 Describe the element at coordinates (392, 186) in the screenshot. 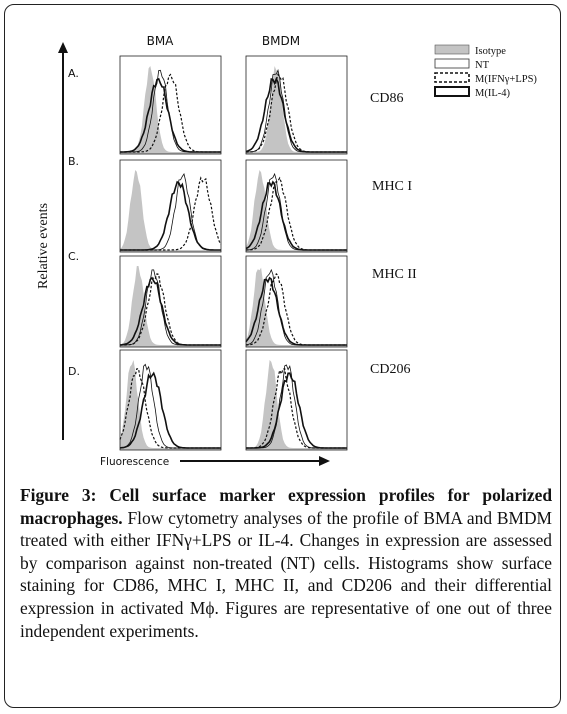

I see `row-marker-mhc-i: MHC I` at that location.